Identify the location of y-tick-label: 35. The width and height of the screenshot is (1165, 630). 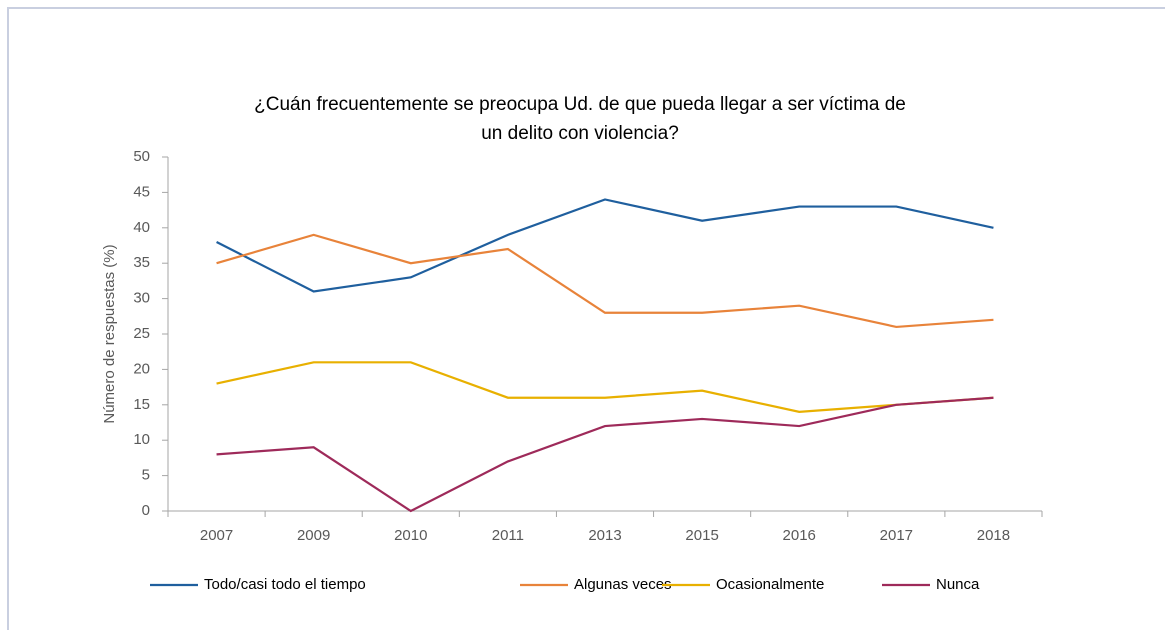
(141, 262).